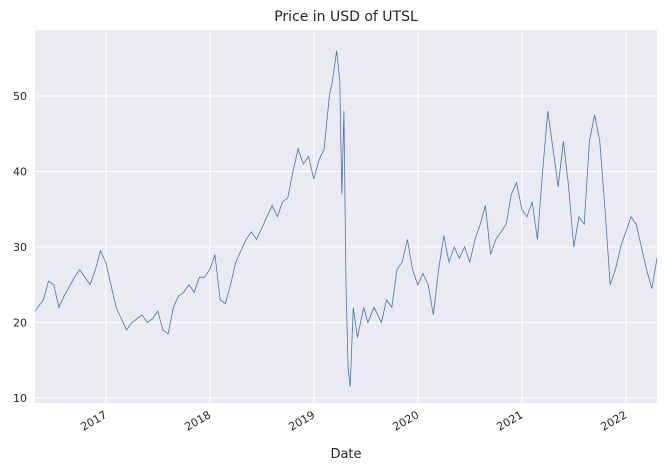 This screenshot has width=665, height=473. What do you see at coordinates (93, 420) in the screenshot?
I see `x-tick-label: 2017` at bounding box center [93, 420].